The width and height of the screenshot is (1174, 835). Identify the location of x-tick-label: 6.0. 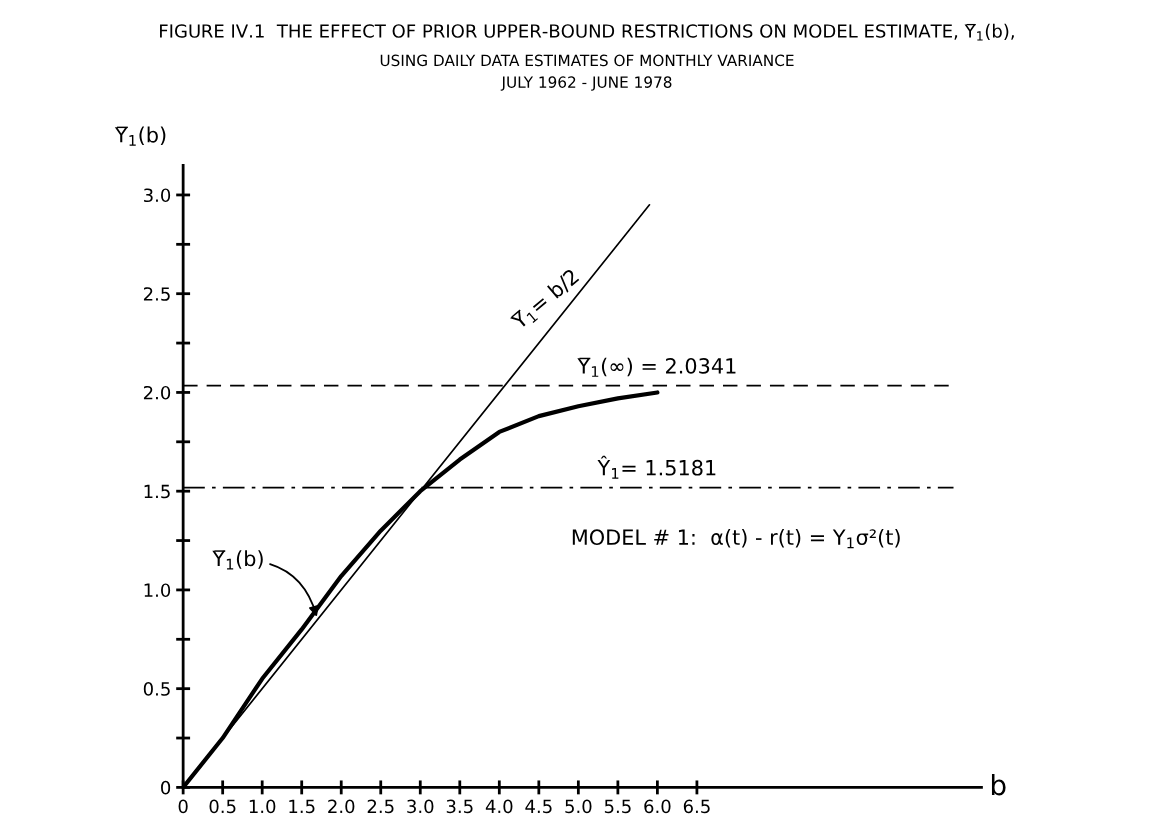
(657, 806).